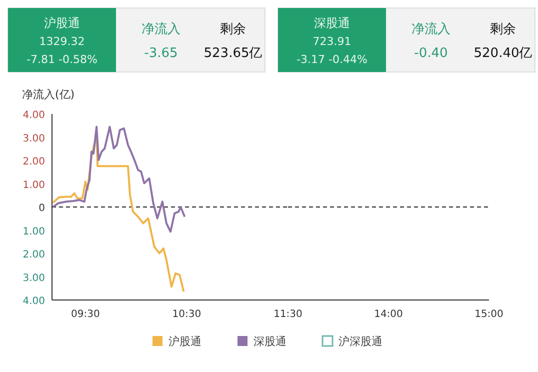 Image resolution: width=538 pixels, height=372 pixels. What do you see at coordinates (388, 314) in the screenshot?
I see `x-tick-label: 14:00` at bounding box center [388, 314].